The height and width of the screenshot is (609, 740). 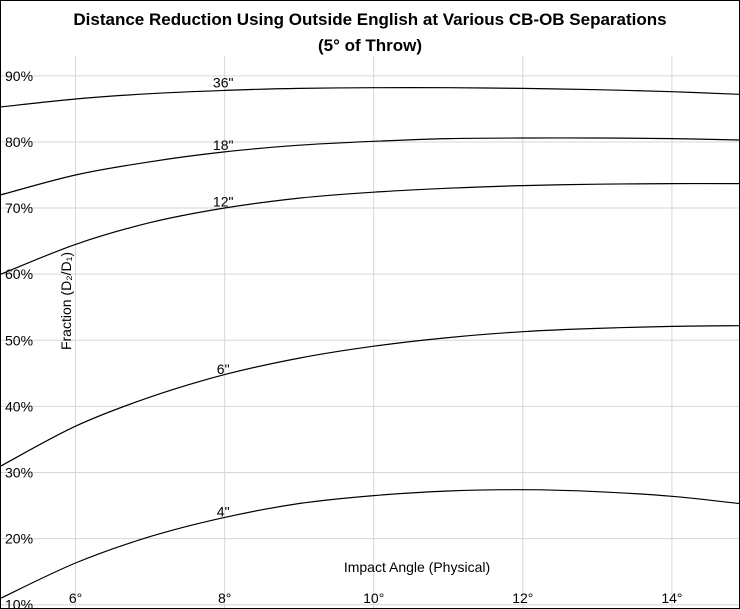 What do you see at coordinates (223, 297) in the screenshot?
I see `label-layer: 36" 18" 12" 6" 4"` at bounding box center [223, 297].